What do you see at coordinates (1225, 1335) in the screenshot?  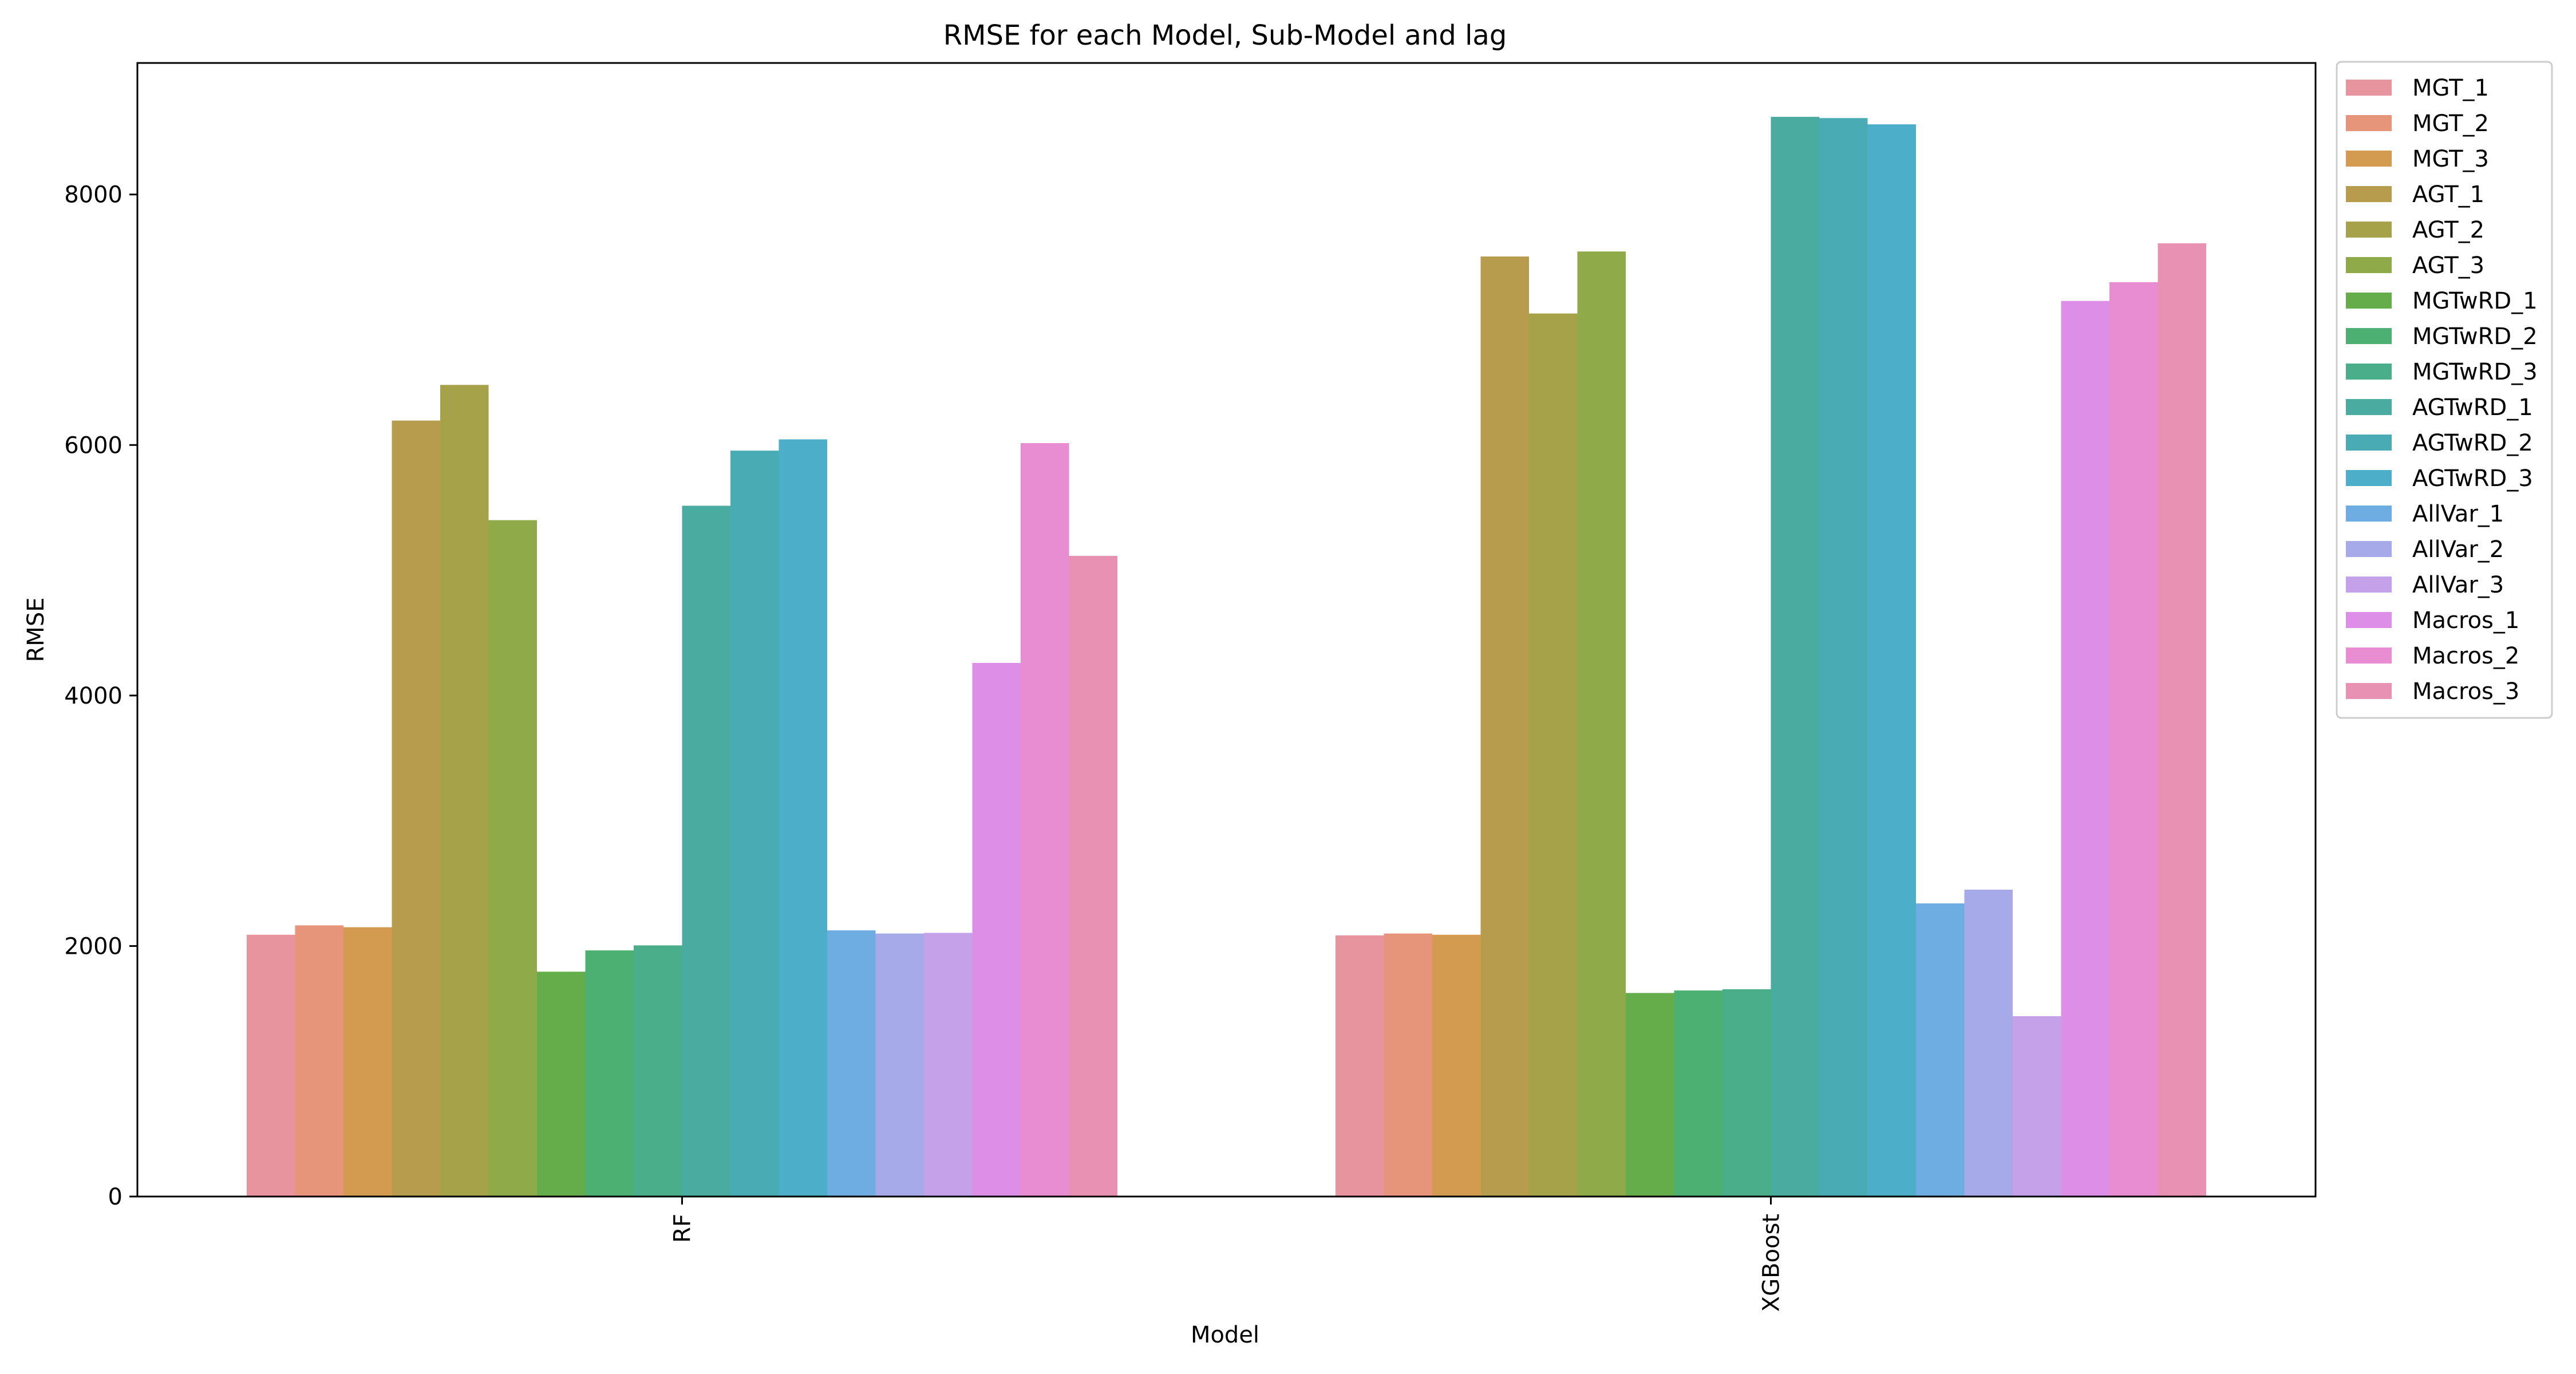 I see `x-axis-label: Model` at bounding box center [1225, 1335].